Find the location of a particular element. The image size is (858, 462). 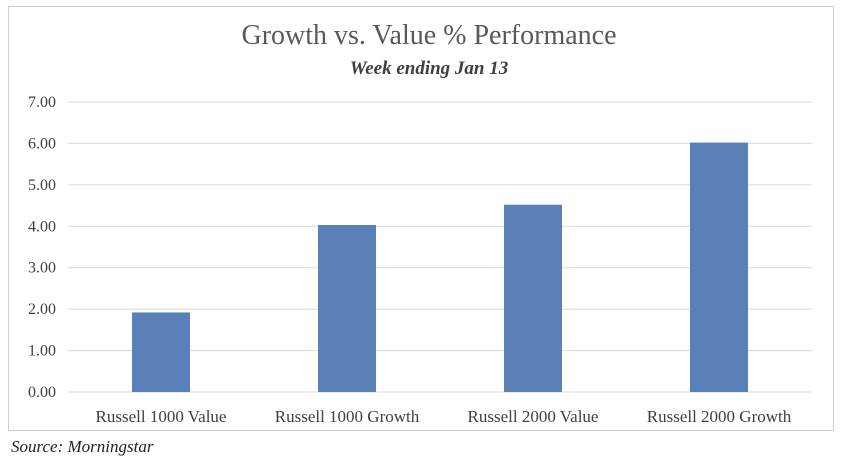

y-tick-label: 0.00 is located at coordinates (42, 392).